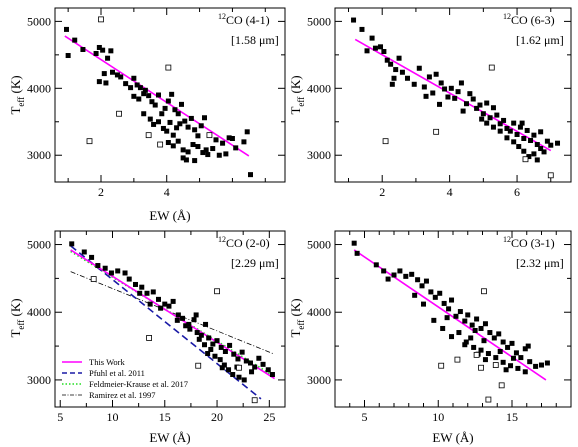 The height and width of the screenshot is (447, 578). I want to click on legend-label-this-work: This Work, so click(107, 362).